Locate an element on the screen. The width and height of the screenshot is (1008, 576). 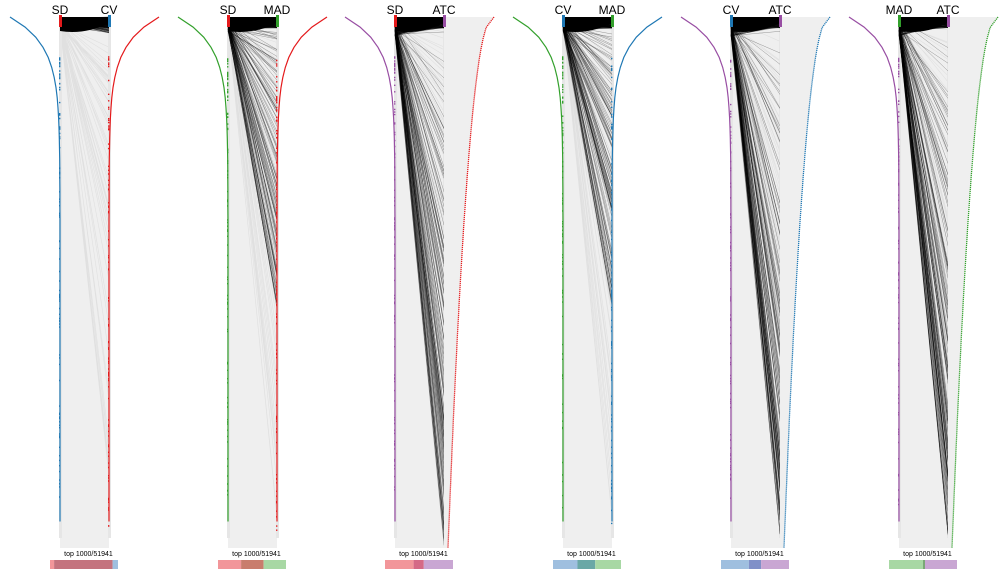
rank-band is located at coordinates (84, 282).